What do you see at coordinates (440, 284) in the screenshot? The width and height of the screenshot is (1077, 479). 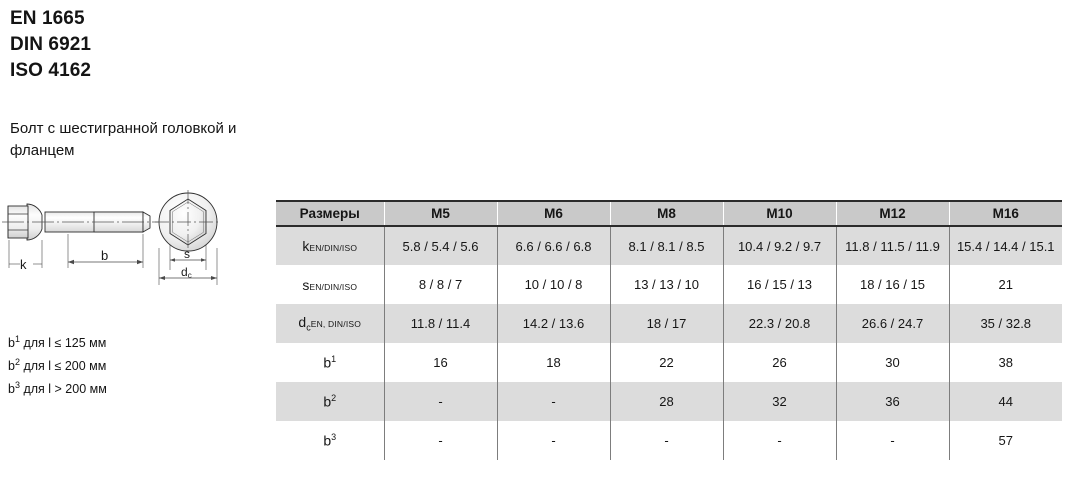 I see `table-cell: 8 / 8 / 7` at bounding box center [440, 284].